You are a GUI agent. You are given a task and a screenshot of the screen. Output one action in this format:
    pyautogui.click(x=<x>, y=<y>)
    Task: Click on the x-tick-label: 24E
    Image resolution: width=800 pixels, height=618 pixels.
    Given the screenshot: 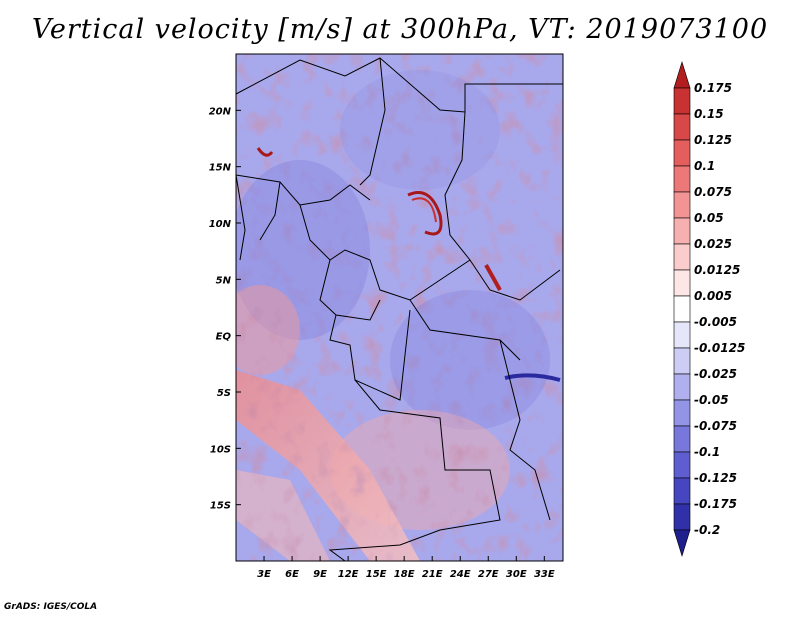 What is the action you would take?
    pyautogui.click(x=460, y=574)
    